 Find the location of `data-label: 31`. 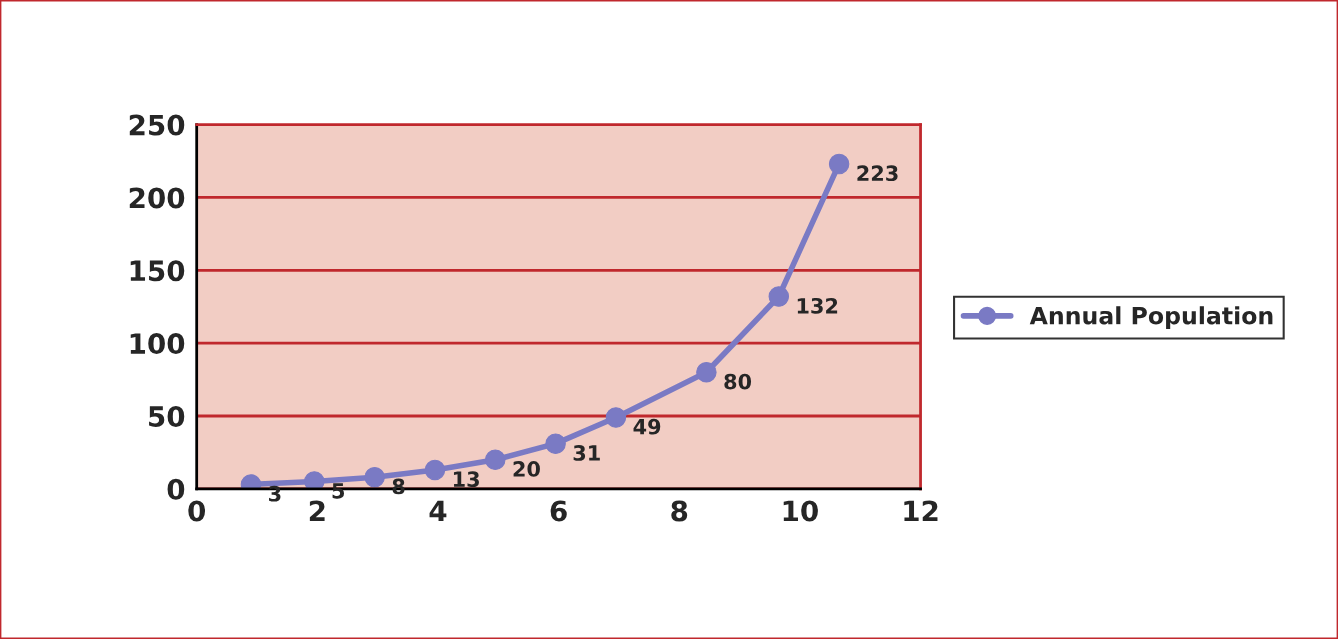

data-label: 31 is located at coordinates (586, 453).